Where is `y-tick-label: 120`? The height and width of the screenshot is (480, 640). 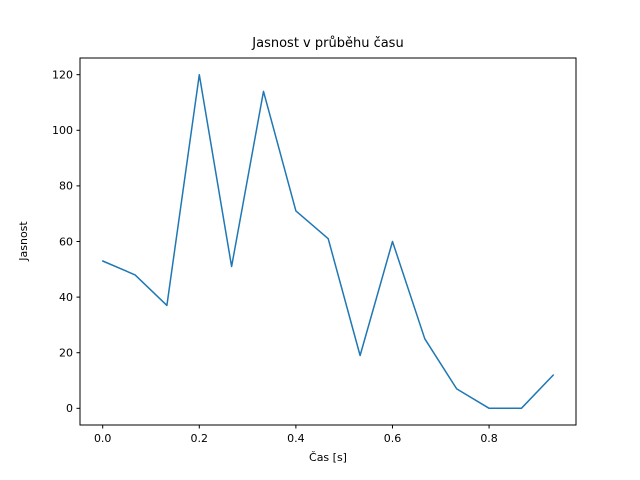
y-tick-label: 120 is located at coordinates (62, 74).